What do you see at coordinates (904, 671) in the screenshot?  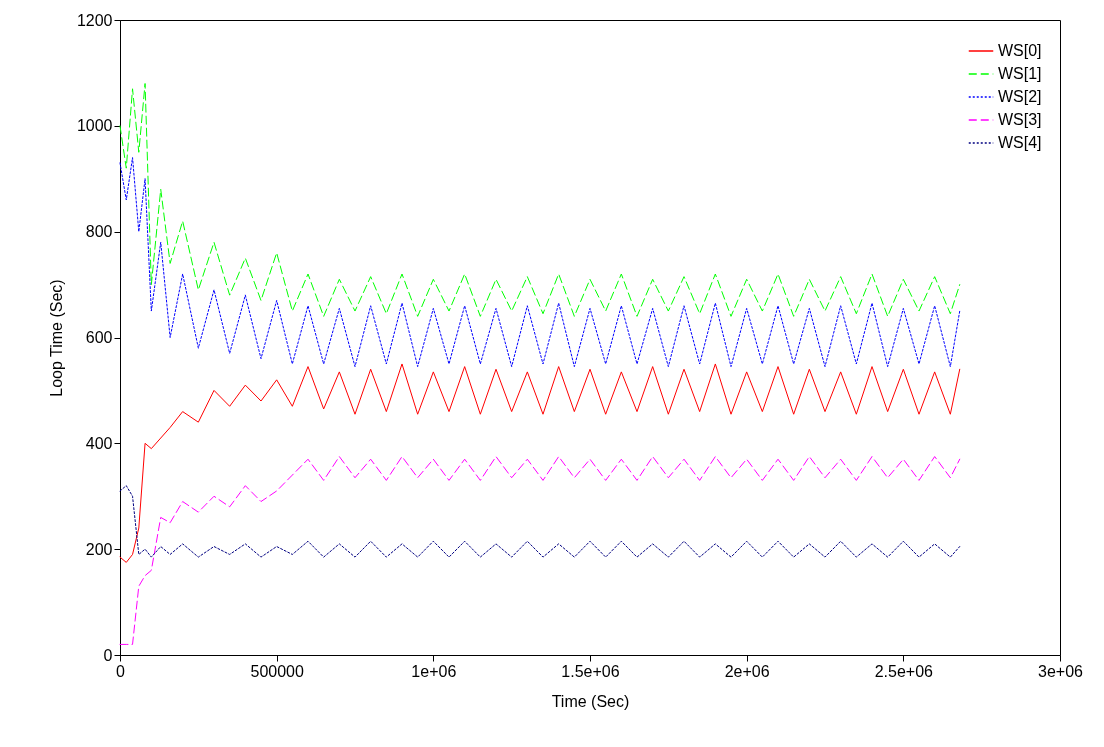 I see `x-tick-label: 2.5e+06` at bounding box center [904, 671].